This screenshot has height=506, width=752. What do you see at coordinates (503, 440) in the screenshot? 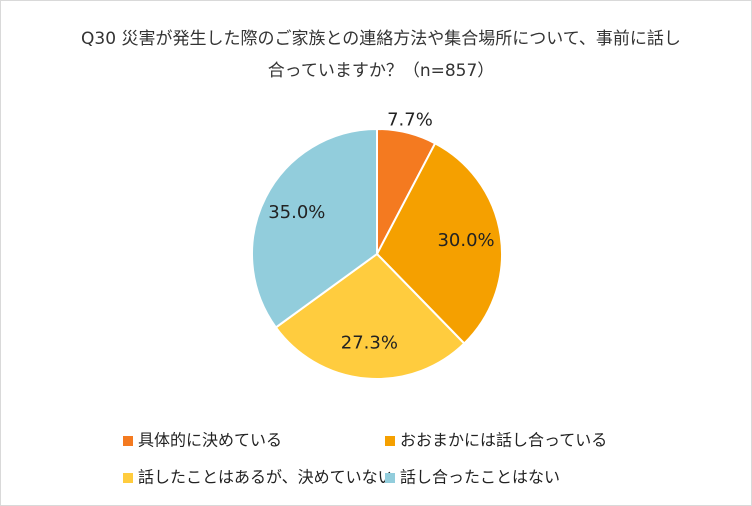
I see `legend-label: おおまかには話し合っている` at bounding box center [503, 440].